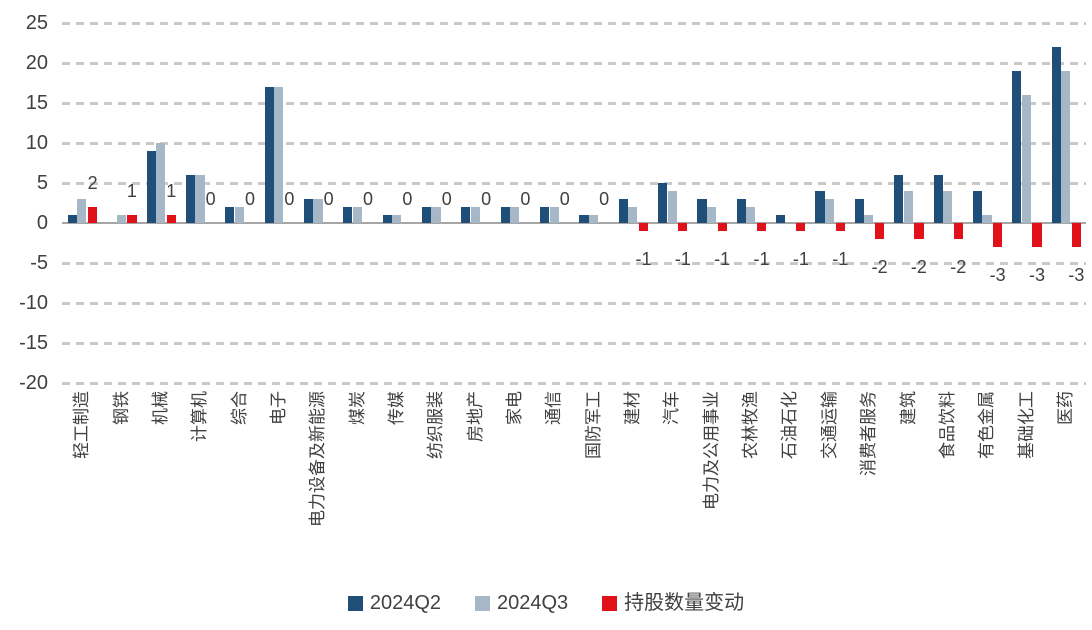 The width and height of the screenshot is (1092, 630). What do you see at coordinates (42, 183) in the screenshot?
I see `y-axis-tick-label: 5` at bounding box center [42, 183].